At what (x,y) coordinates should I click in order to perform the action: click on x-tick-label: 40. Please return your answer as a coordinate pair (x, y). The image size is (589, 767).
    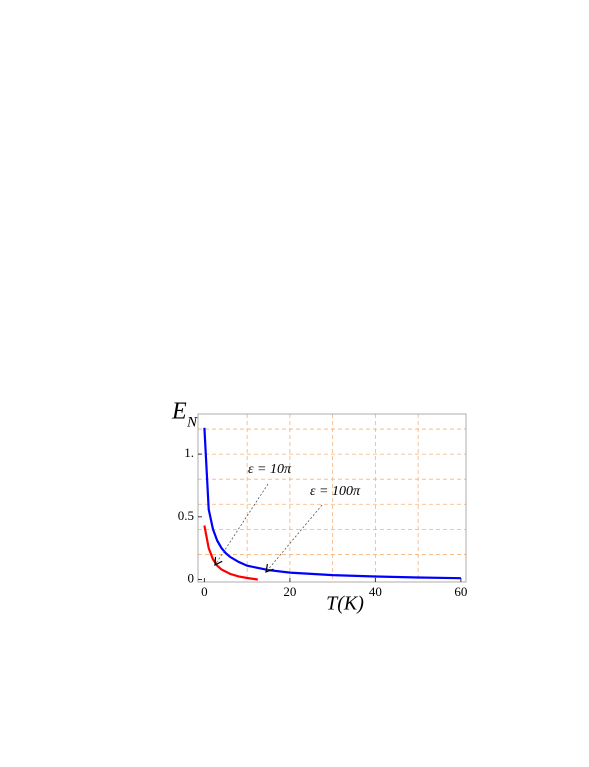
    Looking at the image, I should click on (375, 591).